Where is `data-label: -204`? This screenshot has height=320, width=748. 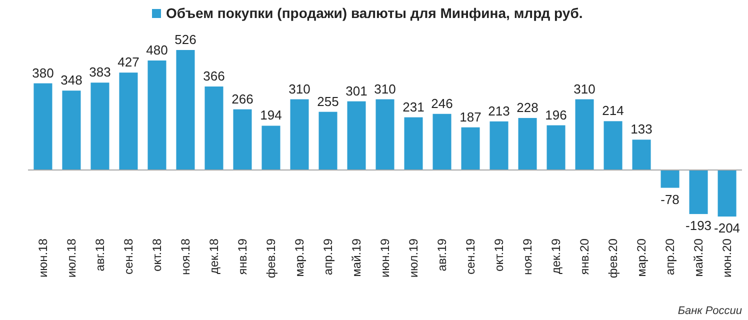 data-label: -204 is located at coordinates (727, 228).